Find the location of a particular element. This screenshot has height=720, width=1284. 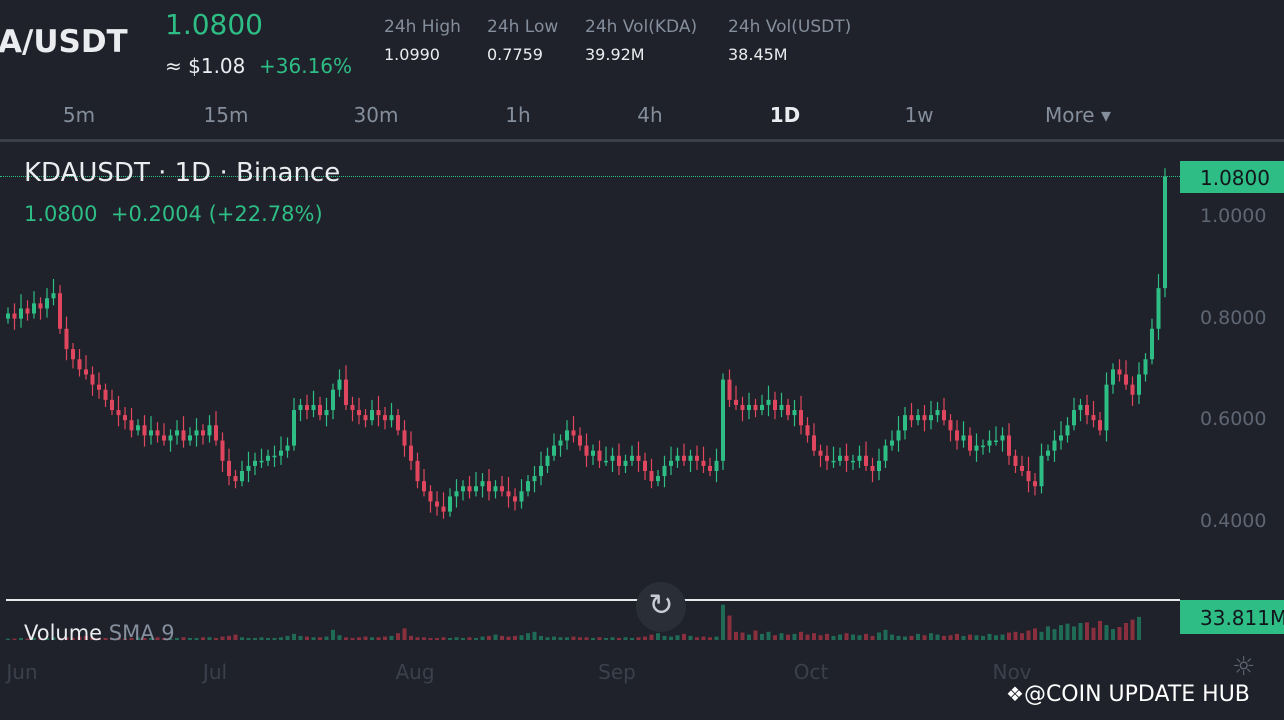

tab-timeframe: 1h is located at coordinates (518, 115).